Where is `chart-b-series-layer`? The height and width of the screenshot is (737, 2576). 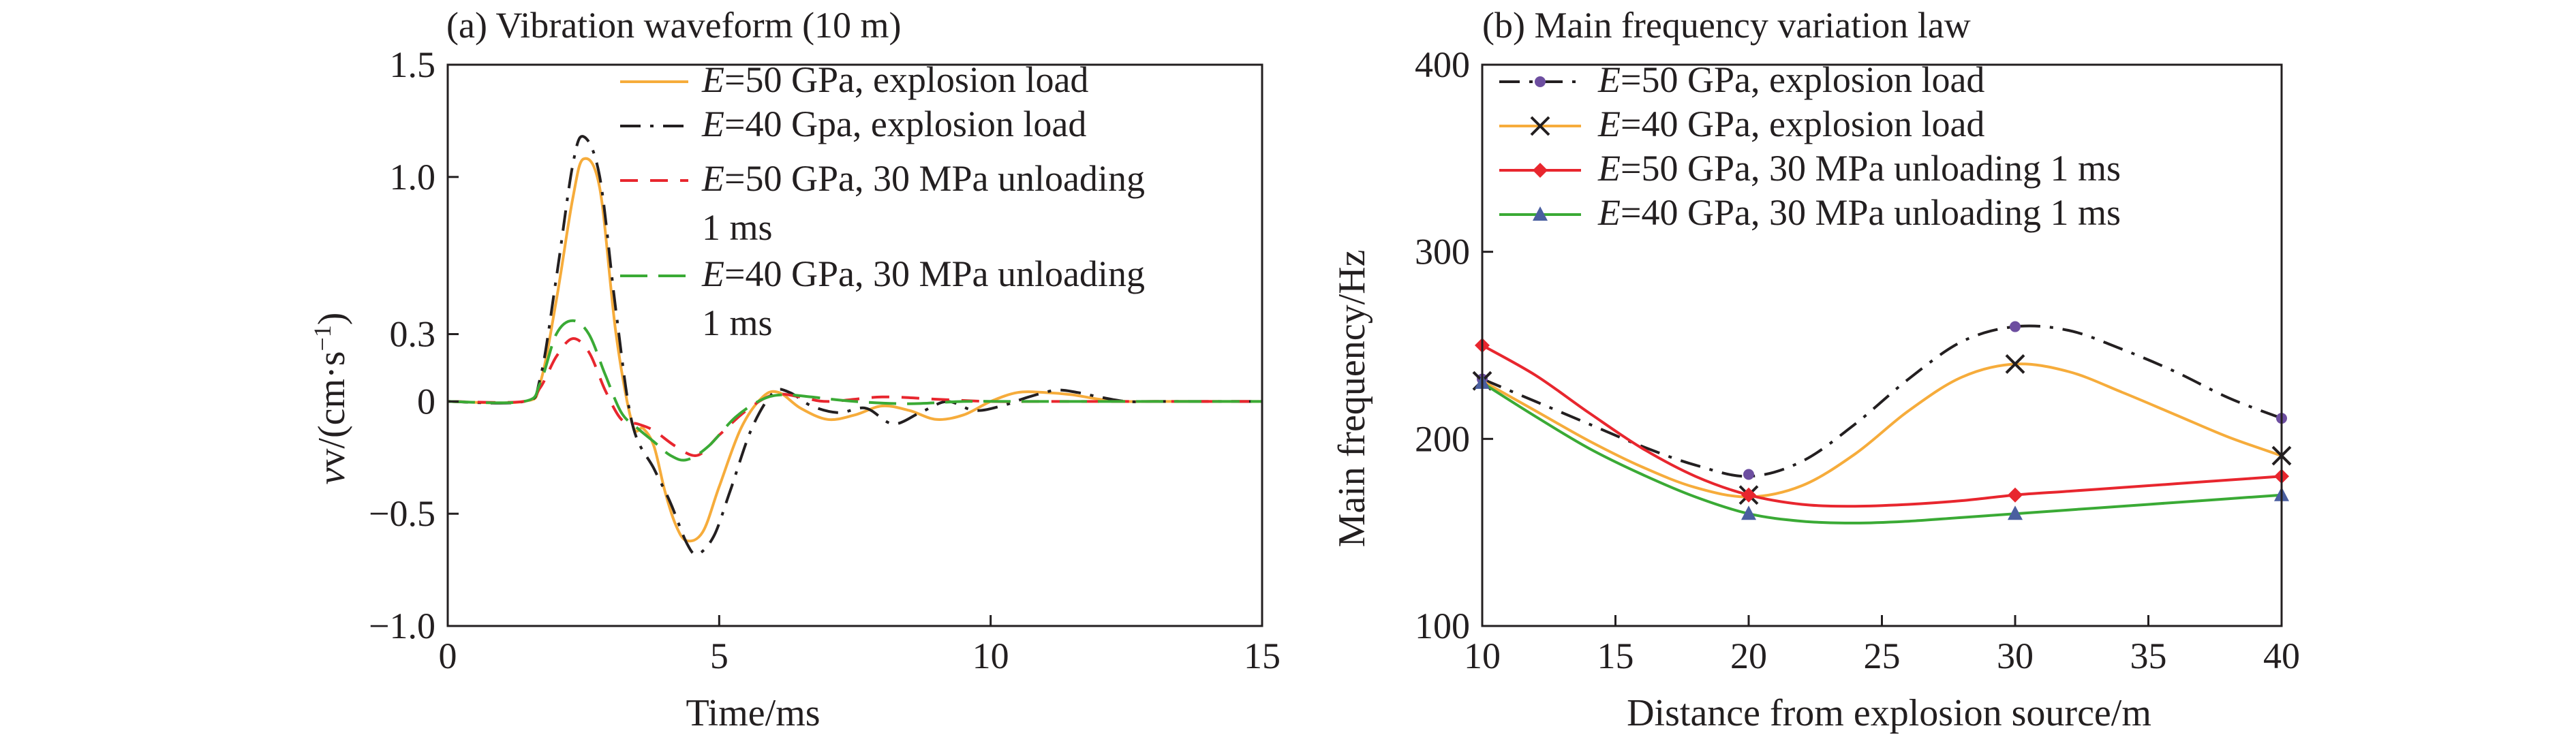
chart-b-series-layer is located at coordinates (1882, 422).